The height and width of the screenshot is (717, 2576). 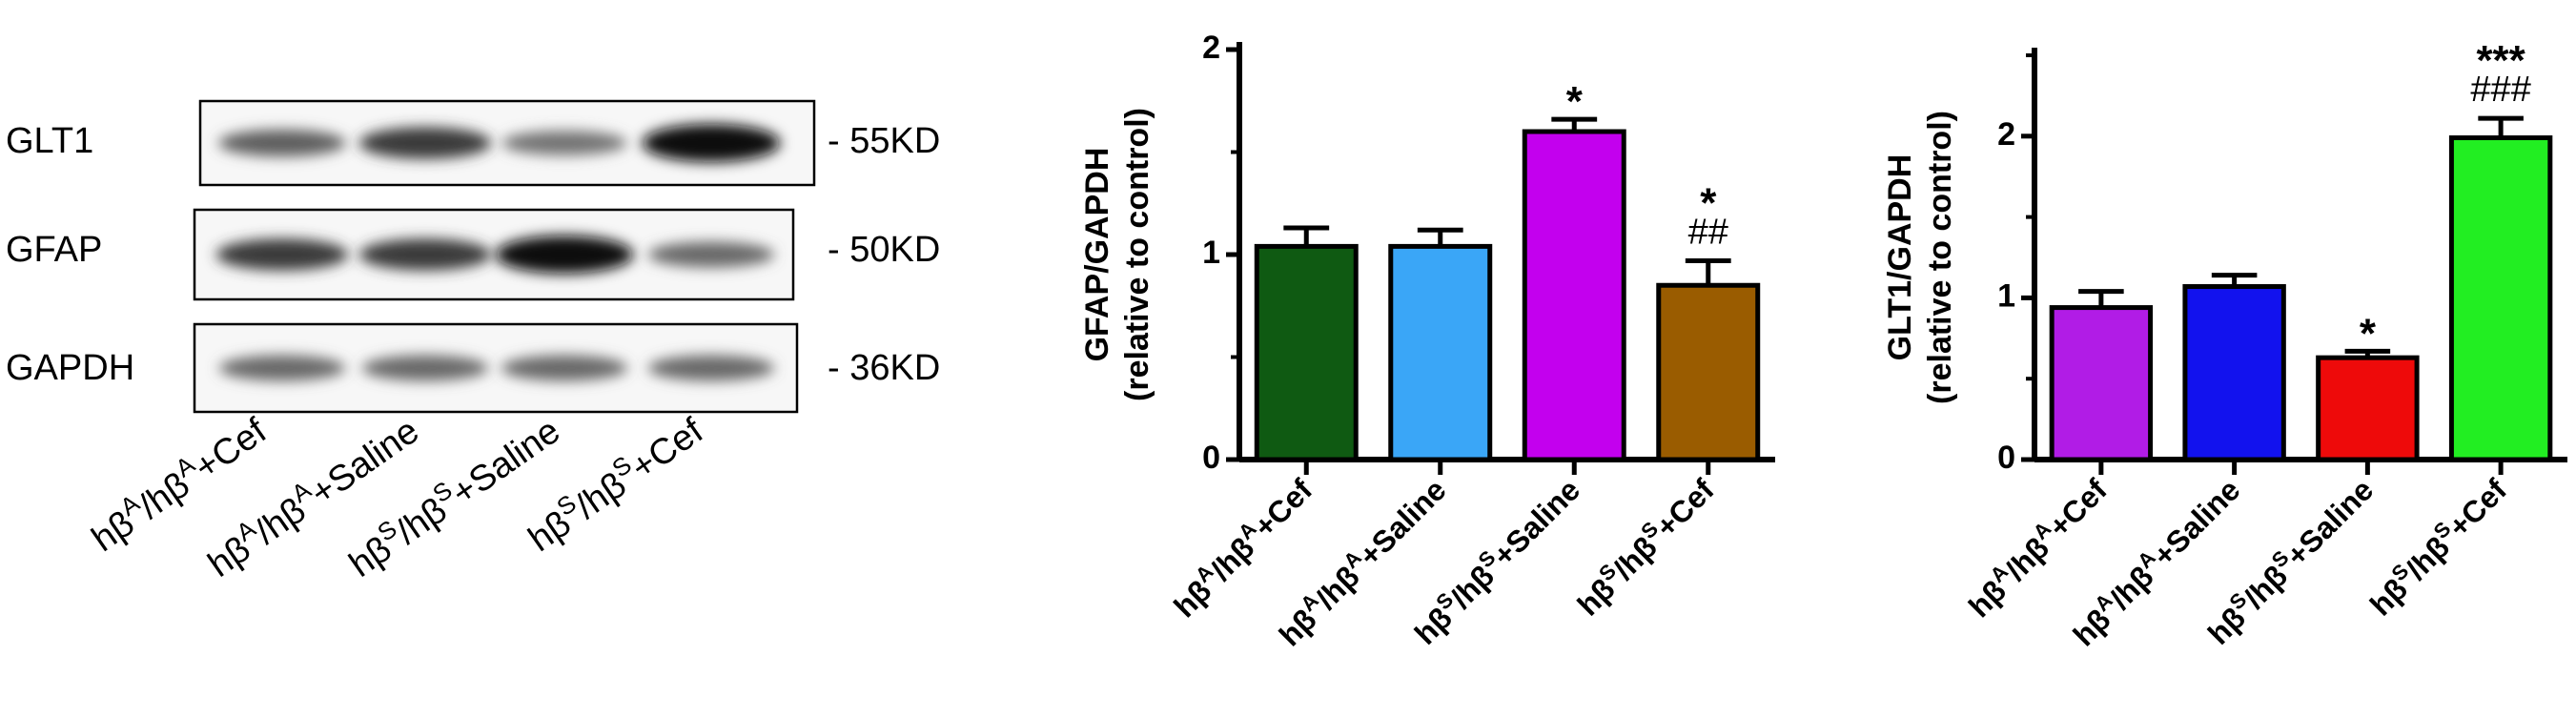 I want to click on significance-hash: ###, so click(x=2500, y=90).